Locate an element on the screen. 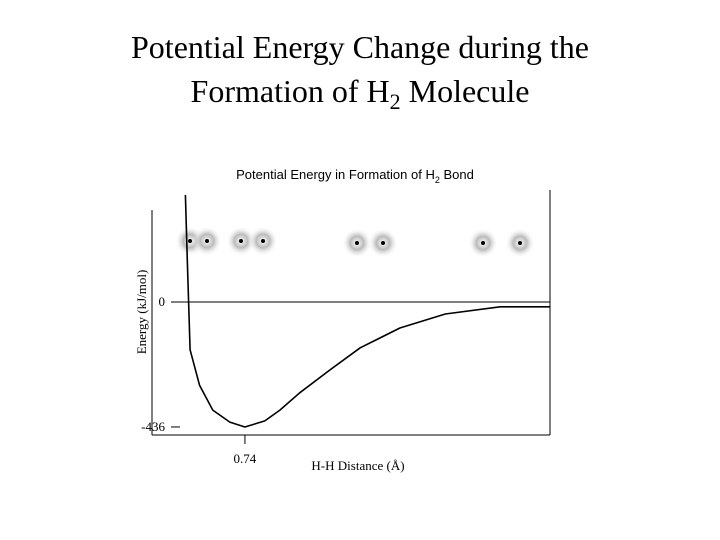 The image size is (720, 540). title-part: Molecule is located at coordinates (465, 91).